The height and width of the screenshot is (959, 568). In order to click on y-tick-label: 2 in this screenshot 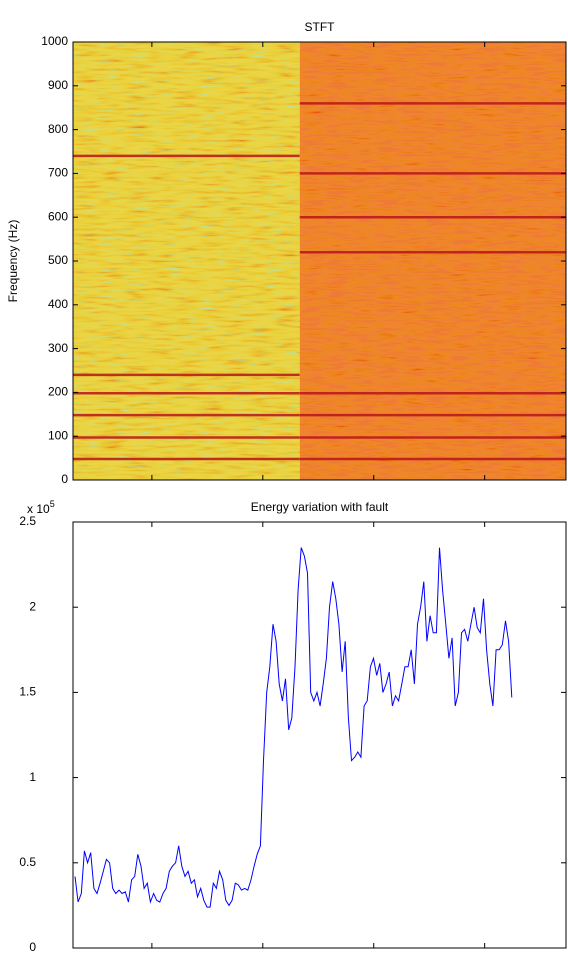, I will do `click(32, 606)`.